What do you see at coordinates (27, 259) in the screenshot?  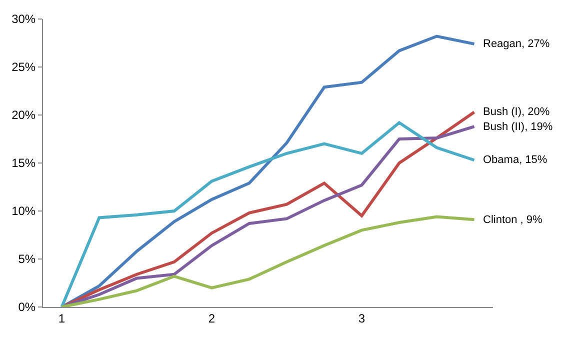 I see `y-tick-label: 5%` at bounding box center [27, 259].